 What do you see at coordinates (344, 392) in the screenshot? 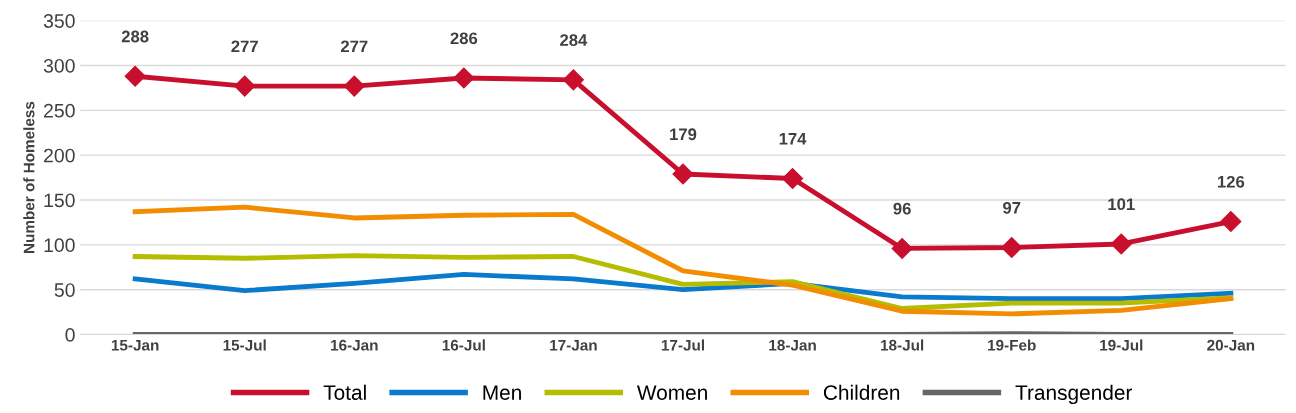
I see `legend-label: Total` at bounding box center [344, 392].